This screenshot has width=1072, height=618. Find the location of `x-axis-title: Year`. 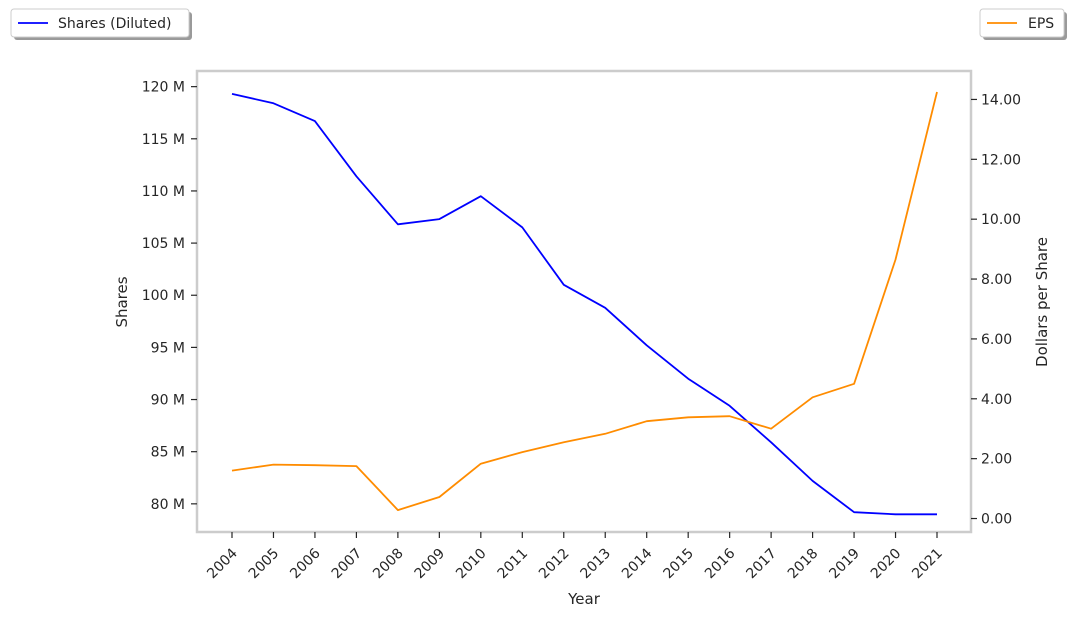

x-axis-title: Year is located at coordinates (584, 599).